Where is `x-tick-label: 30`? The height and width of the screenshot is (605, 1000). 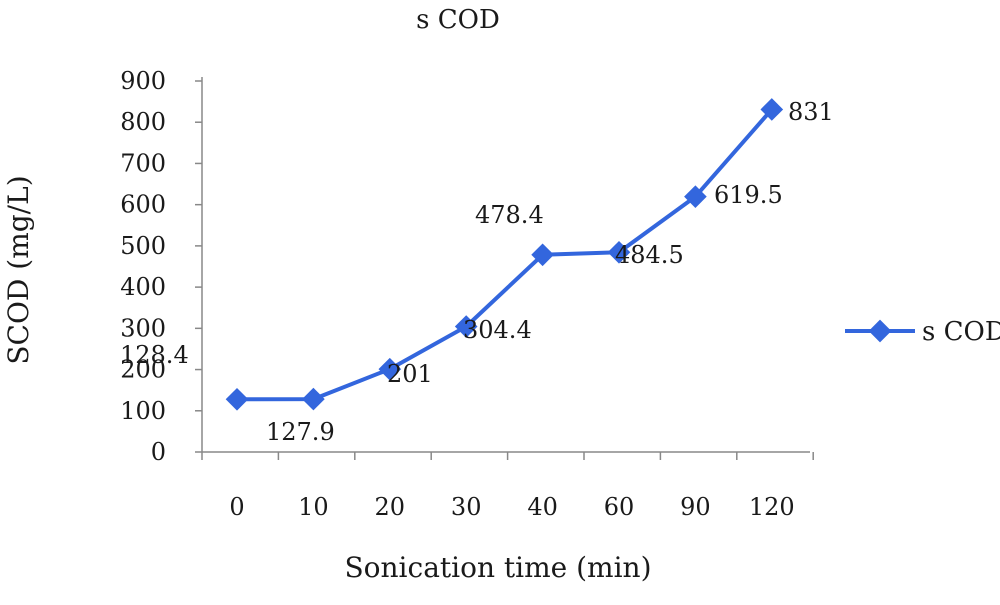
x-tick-label: 30 is located at coordinates (466, 507).